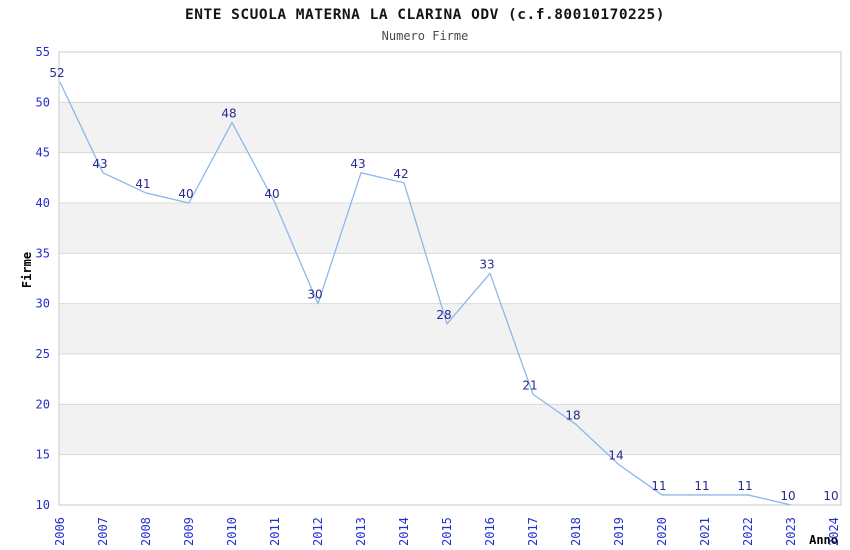 This screenshot has width=850, height=550. What do you see at coordinates (43, 304) in the screenshot?
I see `y-tick-label: 30` at bounding box center [43, 304].